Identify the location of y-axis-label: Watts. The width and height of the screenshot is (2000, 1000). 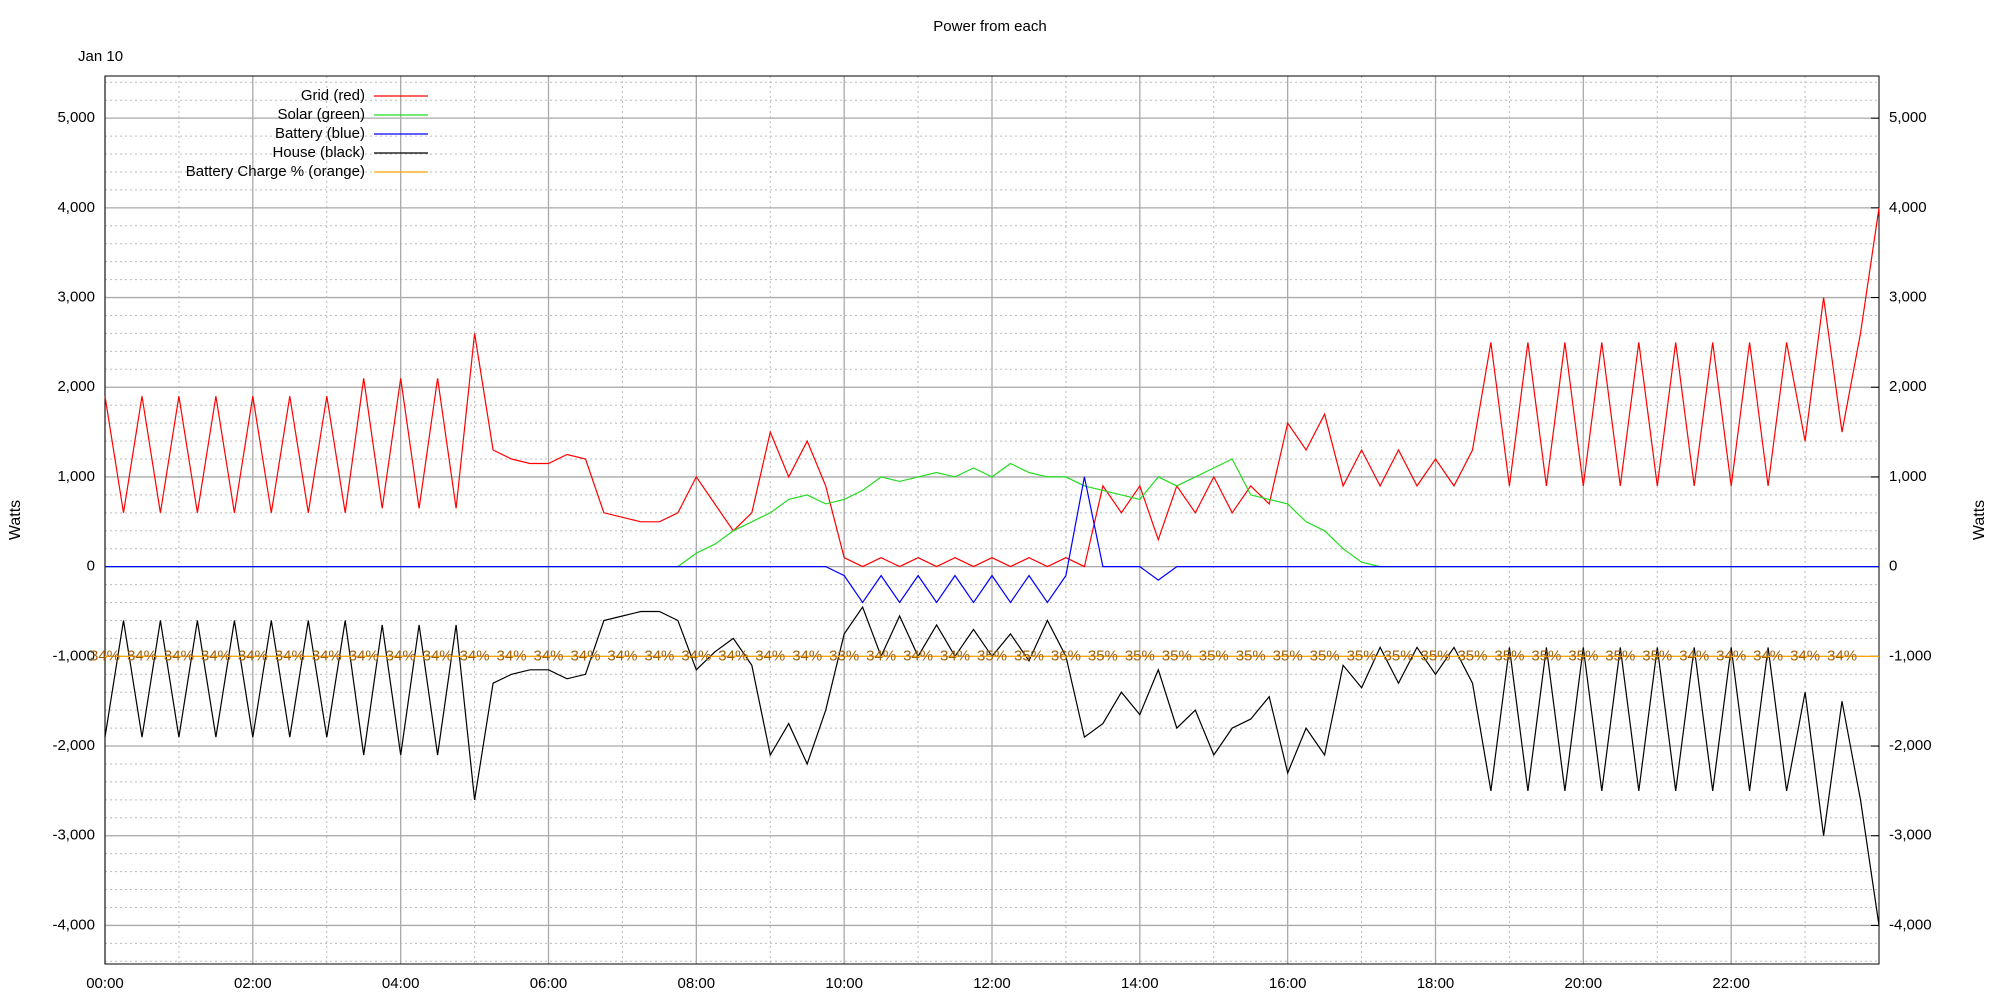
(15, 520).